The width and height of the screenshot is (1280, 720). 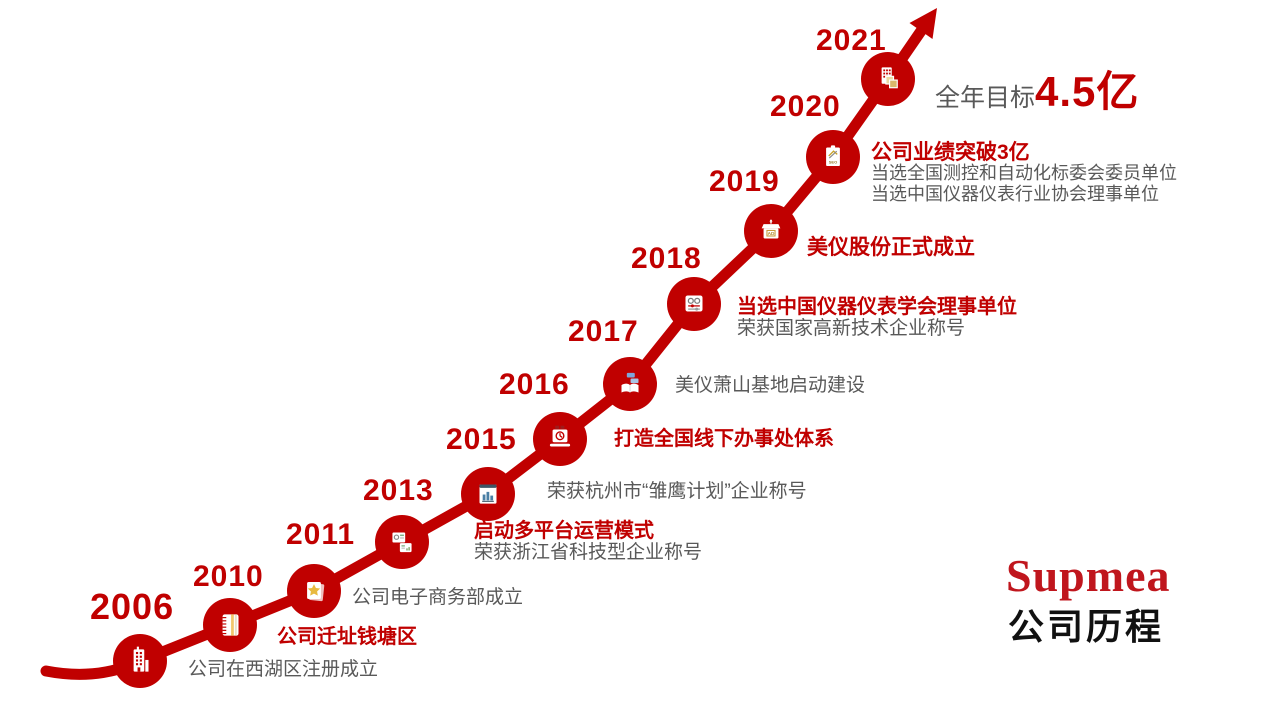 I want to click on milestone-text: 当选全国测控和自动化标委会委员单位, so click(x=1024, y=173).